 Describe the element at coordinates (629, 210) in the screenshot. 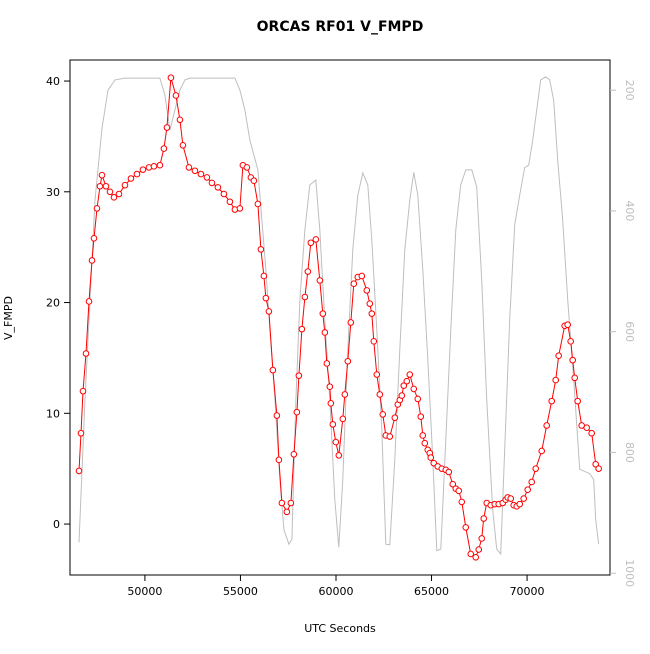

I see `y2-tick-label: 400` at that location.